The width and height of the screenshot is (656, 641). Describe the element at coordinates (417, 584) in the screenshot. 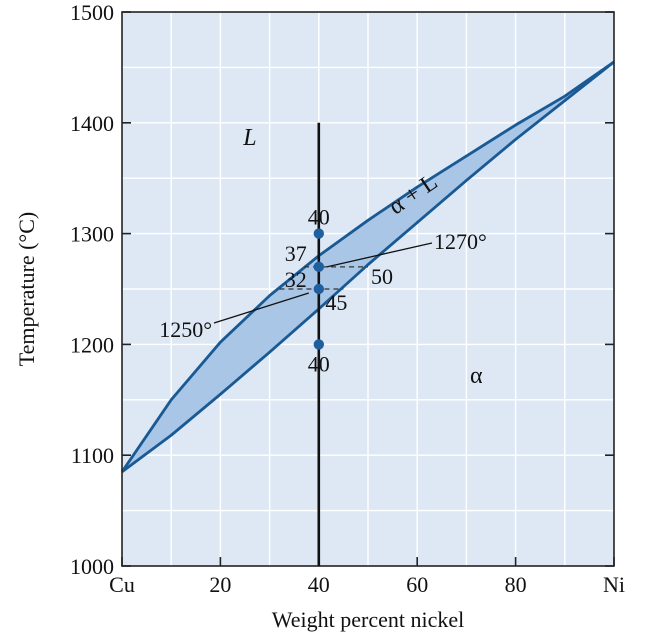

I see `x-tick-label: 60` at that location.